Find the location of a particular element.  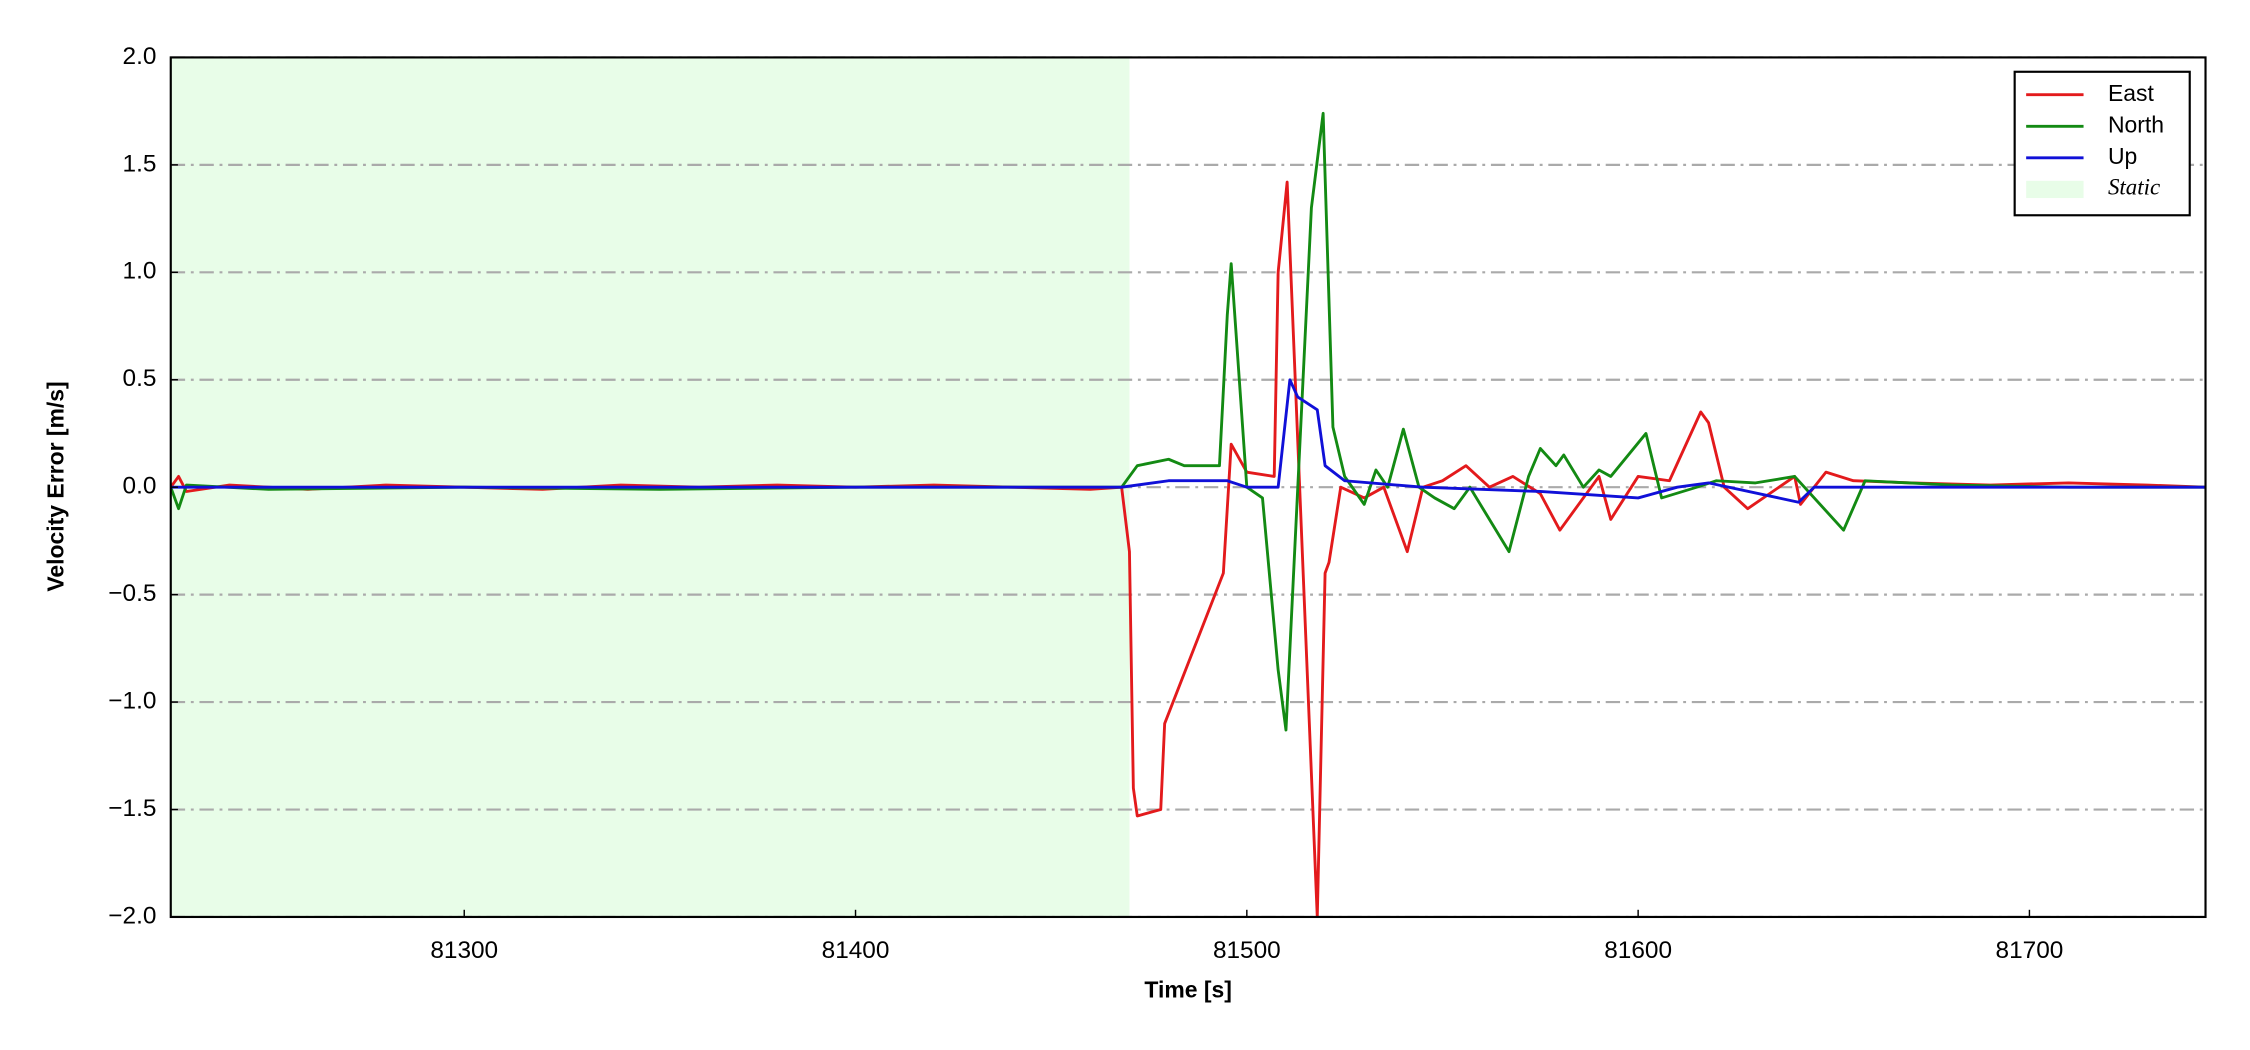

y-tick-label: 2.0 is located at coordinates (140, 56).